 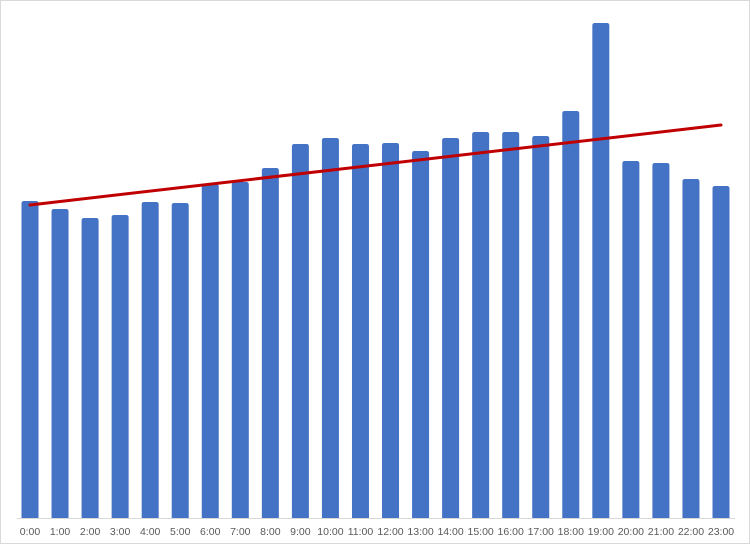 What do you see at coordinates (120, 532) in the screenshot?
I see `x-tick-label: 3:00` at bounding box center [120, 532].